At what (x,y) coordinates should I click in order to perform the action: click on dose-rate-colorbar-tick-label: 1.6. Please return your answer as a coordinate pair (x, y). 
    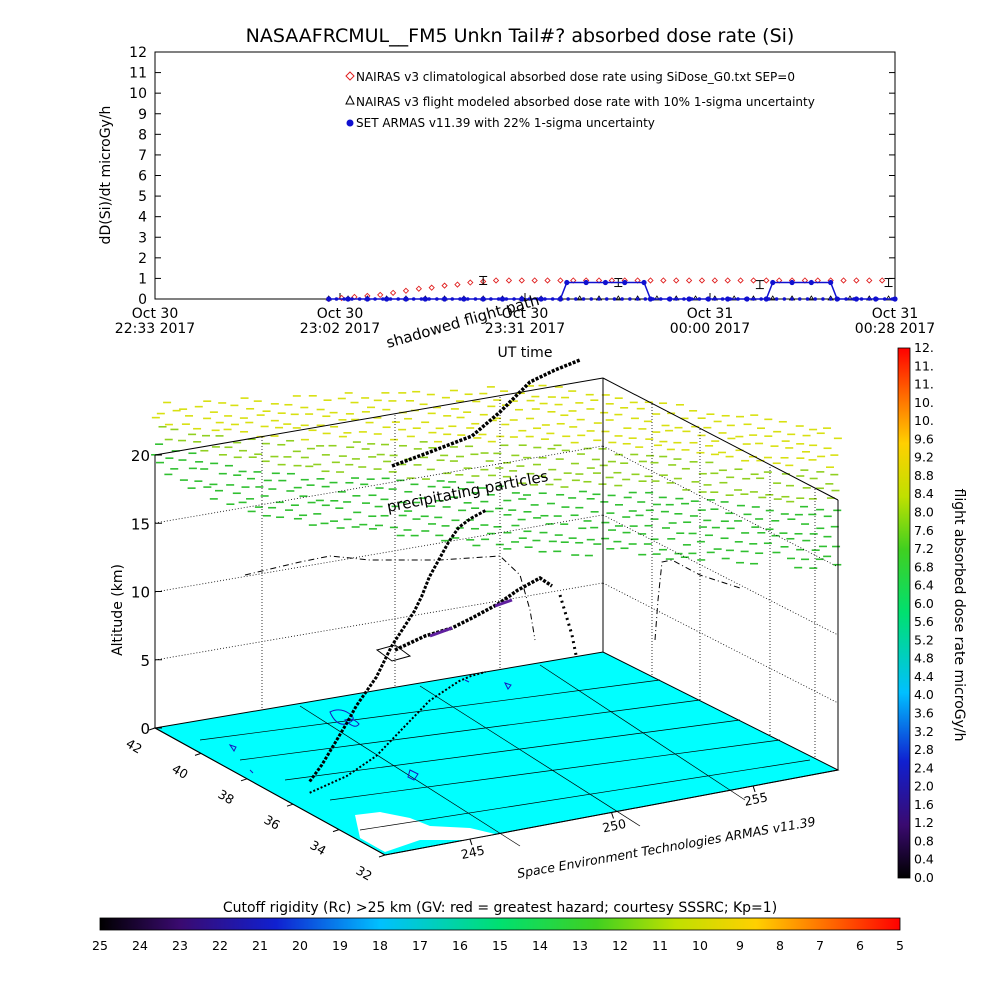
    Looking at the image, I should click on (924, 804).